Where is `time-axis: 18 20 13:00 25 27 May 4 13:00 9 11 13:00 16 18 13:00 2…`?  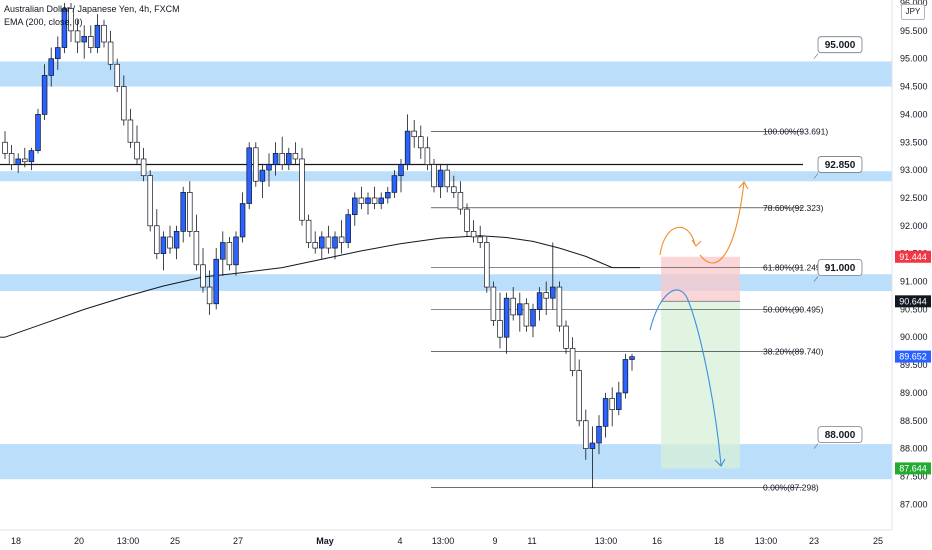
time-axis: 18 20 13:00 25 27 May 4 13:00 9 11 13:00 16 18 13:00 2… is located at coordinates (446, 537).